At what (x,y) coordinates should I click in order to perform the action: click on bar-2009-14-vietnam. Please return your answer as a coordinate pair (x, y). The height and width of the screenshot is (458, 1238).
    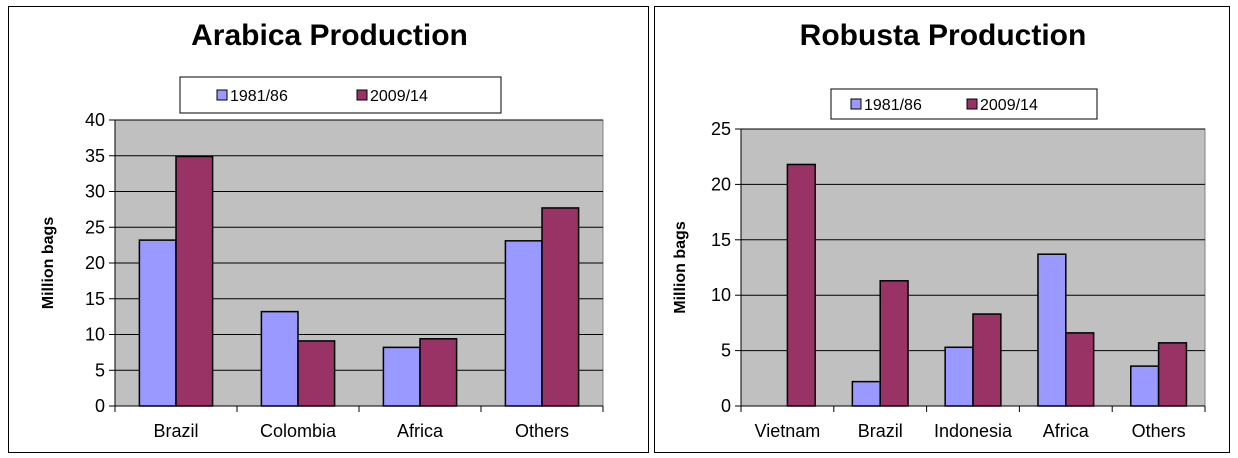
    Looking at the image, I should click on (801, 285).